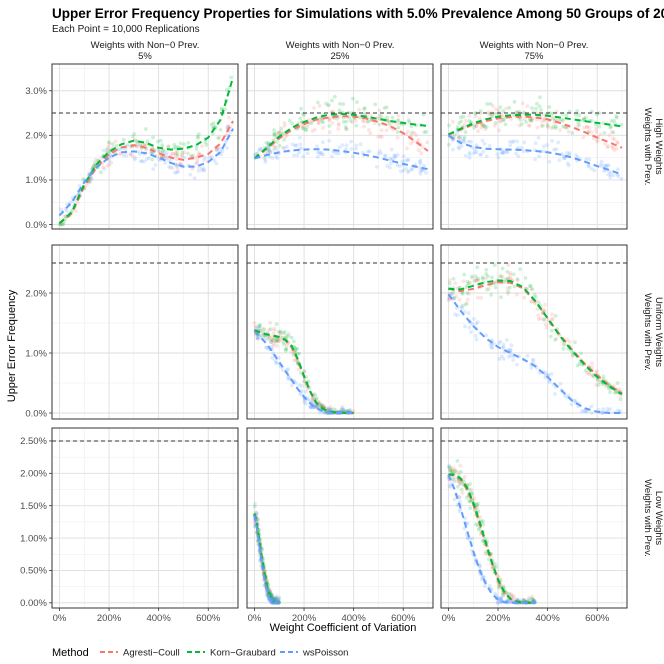 This screenshot has width=664, height=664. What do you see at coordinates (325, 653) in the screenshot?
I see `legend-label: wsPoisson` at bounding box center [325, 653].